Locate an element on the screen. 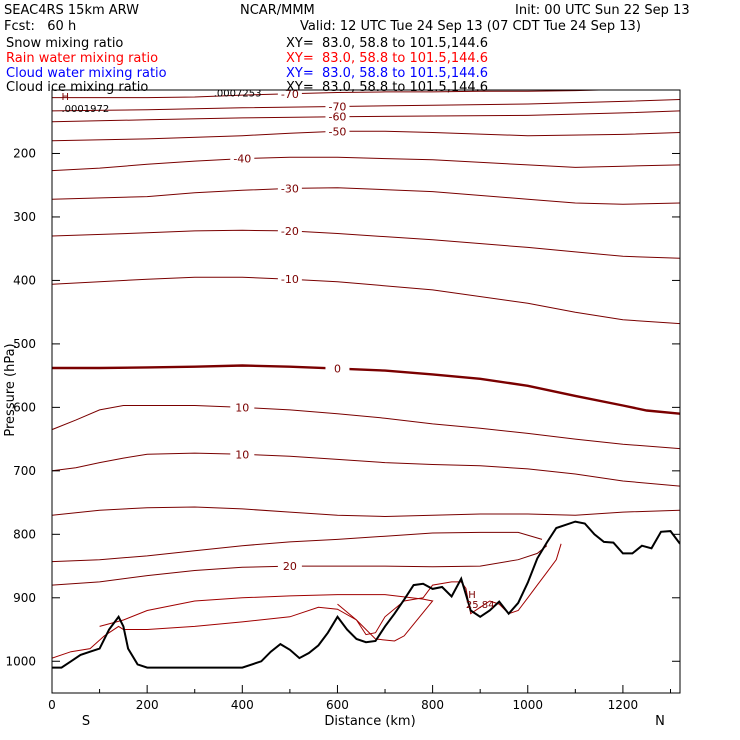 This screenshot has height=740, width=740. y-tick-label: 400 is located at coordinates (24, 280).